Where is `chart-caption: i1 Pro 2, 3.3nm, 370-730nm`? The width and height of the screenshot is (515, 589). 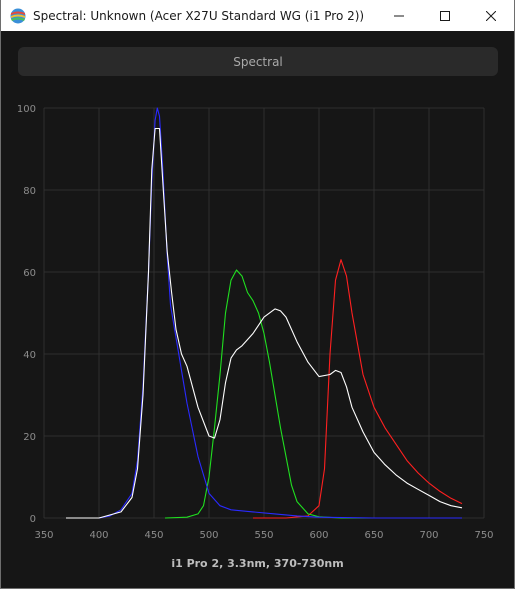
chart-caption: i1 Pro 2, 3.3nm, 370-730nm is located at coordinates (257, 563).